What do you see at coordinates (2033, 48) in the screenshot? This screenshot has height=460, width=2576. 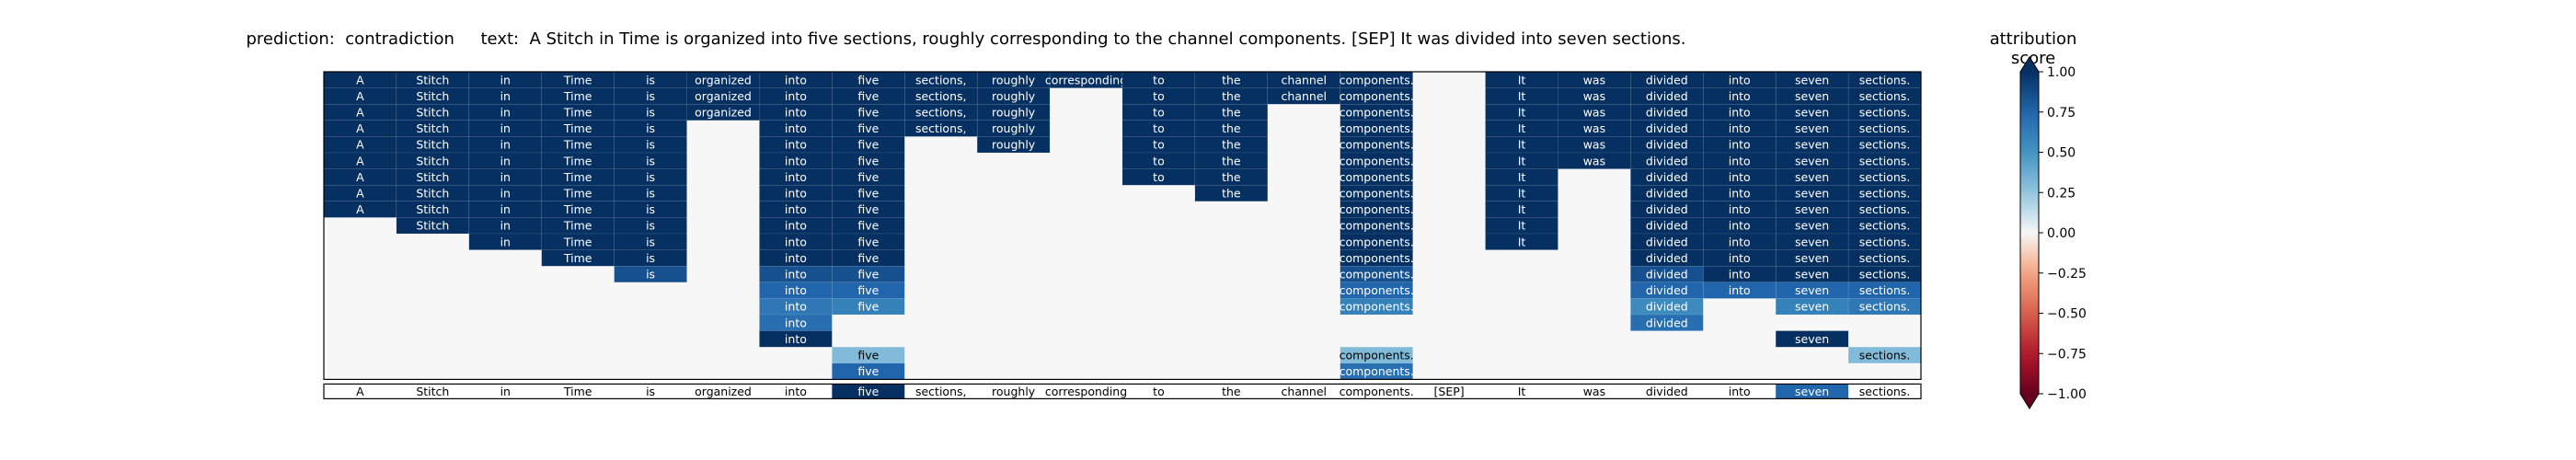 I see `colorbar-label: attribution score` at bounding box center [2033, 48].